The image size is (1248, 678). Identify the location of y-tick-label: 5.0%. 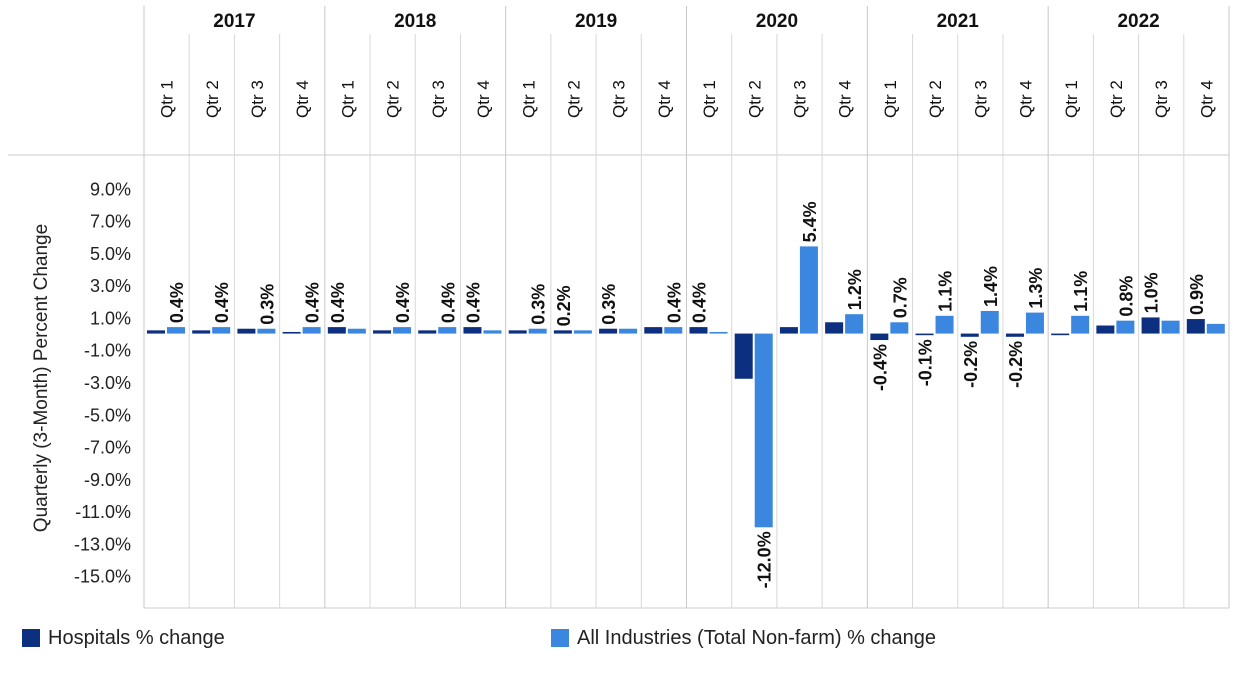
(110, 254).